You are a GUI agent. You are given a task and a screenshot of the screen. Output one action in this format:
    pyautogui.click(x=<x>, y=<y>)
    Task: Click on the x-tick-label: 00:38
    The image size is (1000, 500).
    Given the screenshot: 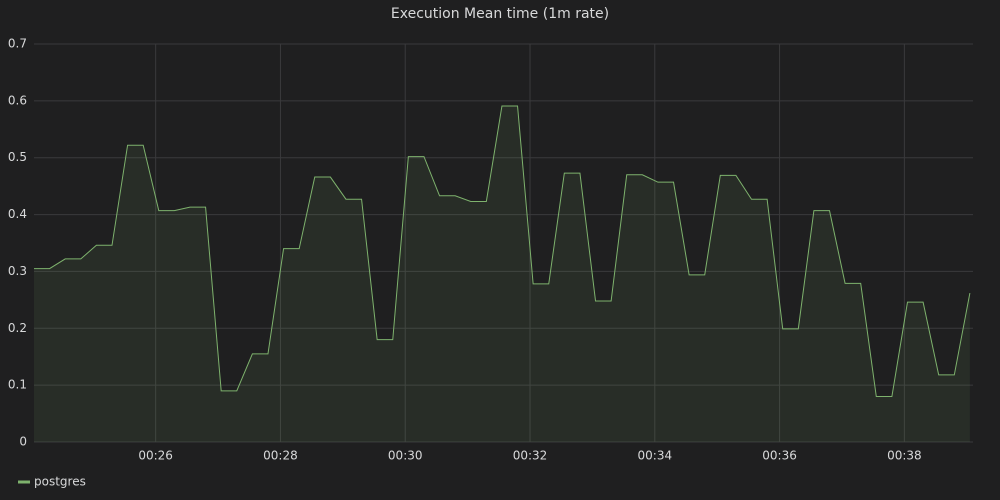 What is the action you would take?
    pyautogui.click(x=904, y=456)
    